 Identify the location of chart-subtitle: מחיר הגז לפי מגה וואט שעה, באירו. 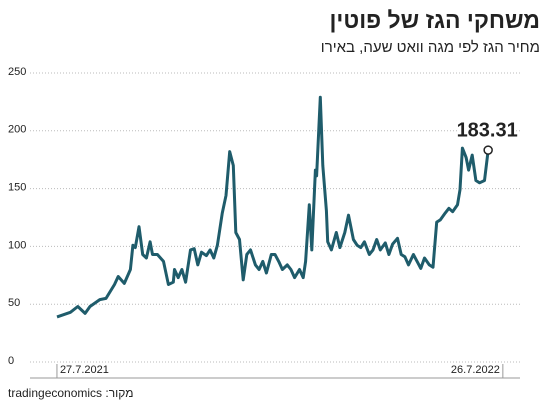
(430, 47).